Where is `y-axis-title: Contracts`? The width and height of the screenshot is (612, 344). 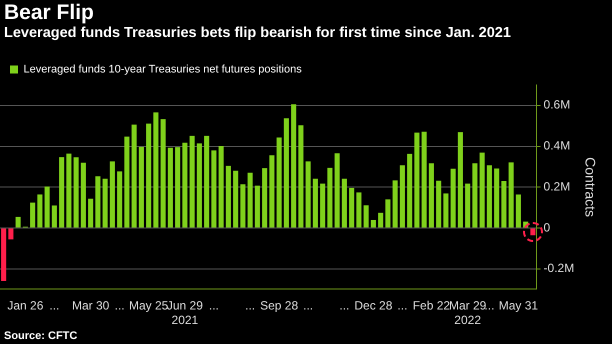
y-axis-title: Contracts is located at coordinates (590, 187).